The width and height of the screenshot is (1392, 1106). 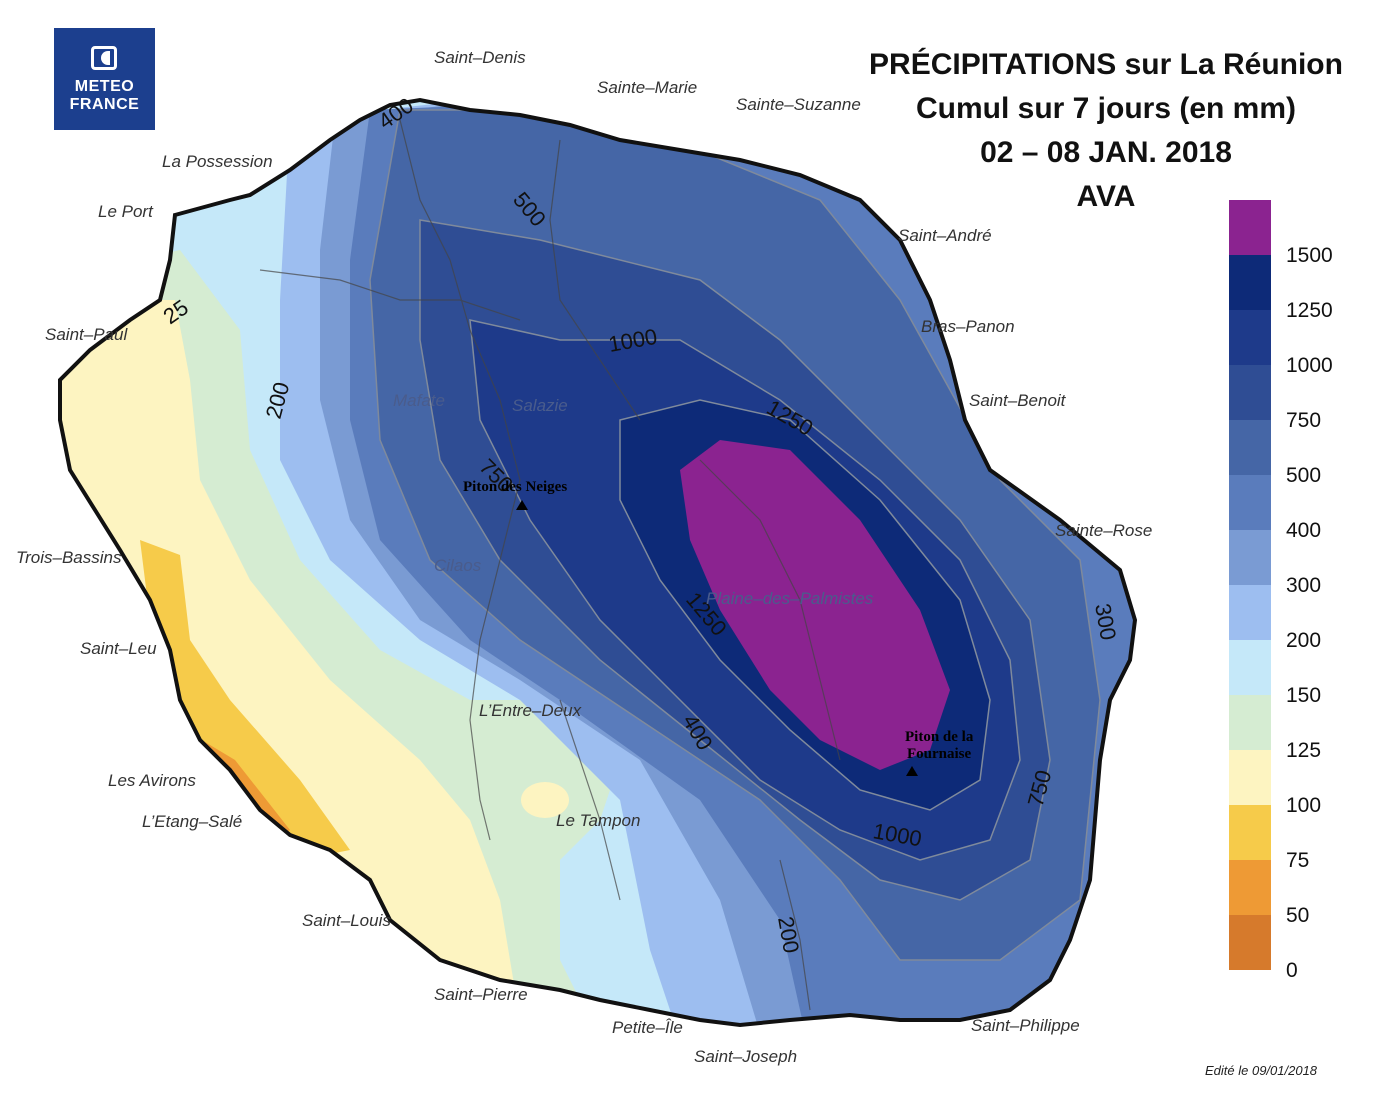 What do you see at coordinates (1303, 695) in the screenshot?
I see `colorbar-tick-label: 150` at bounding box center [1303, 695].